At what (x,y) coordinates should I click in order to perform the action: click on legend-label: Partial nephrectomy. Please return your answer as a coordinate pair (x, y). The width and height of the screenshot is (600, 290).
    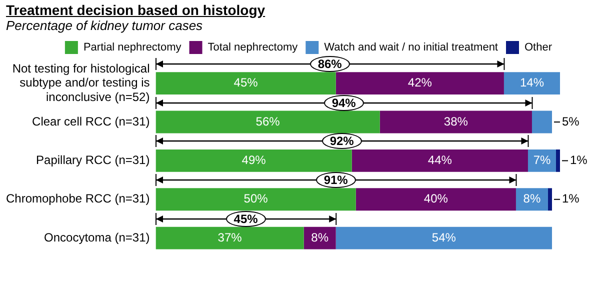
    Looking at the image, I should click on (132, 48).